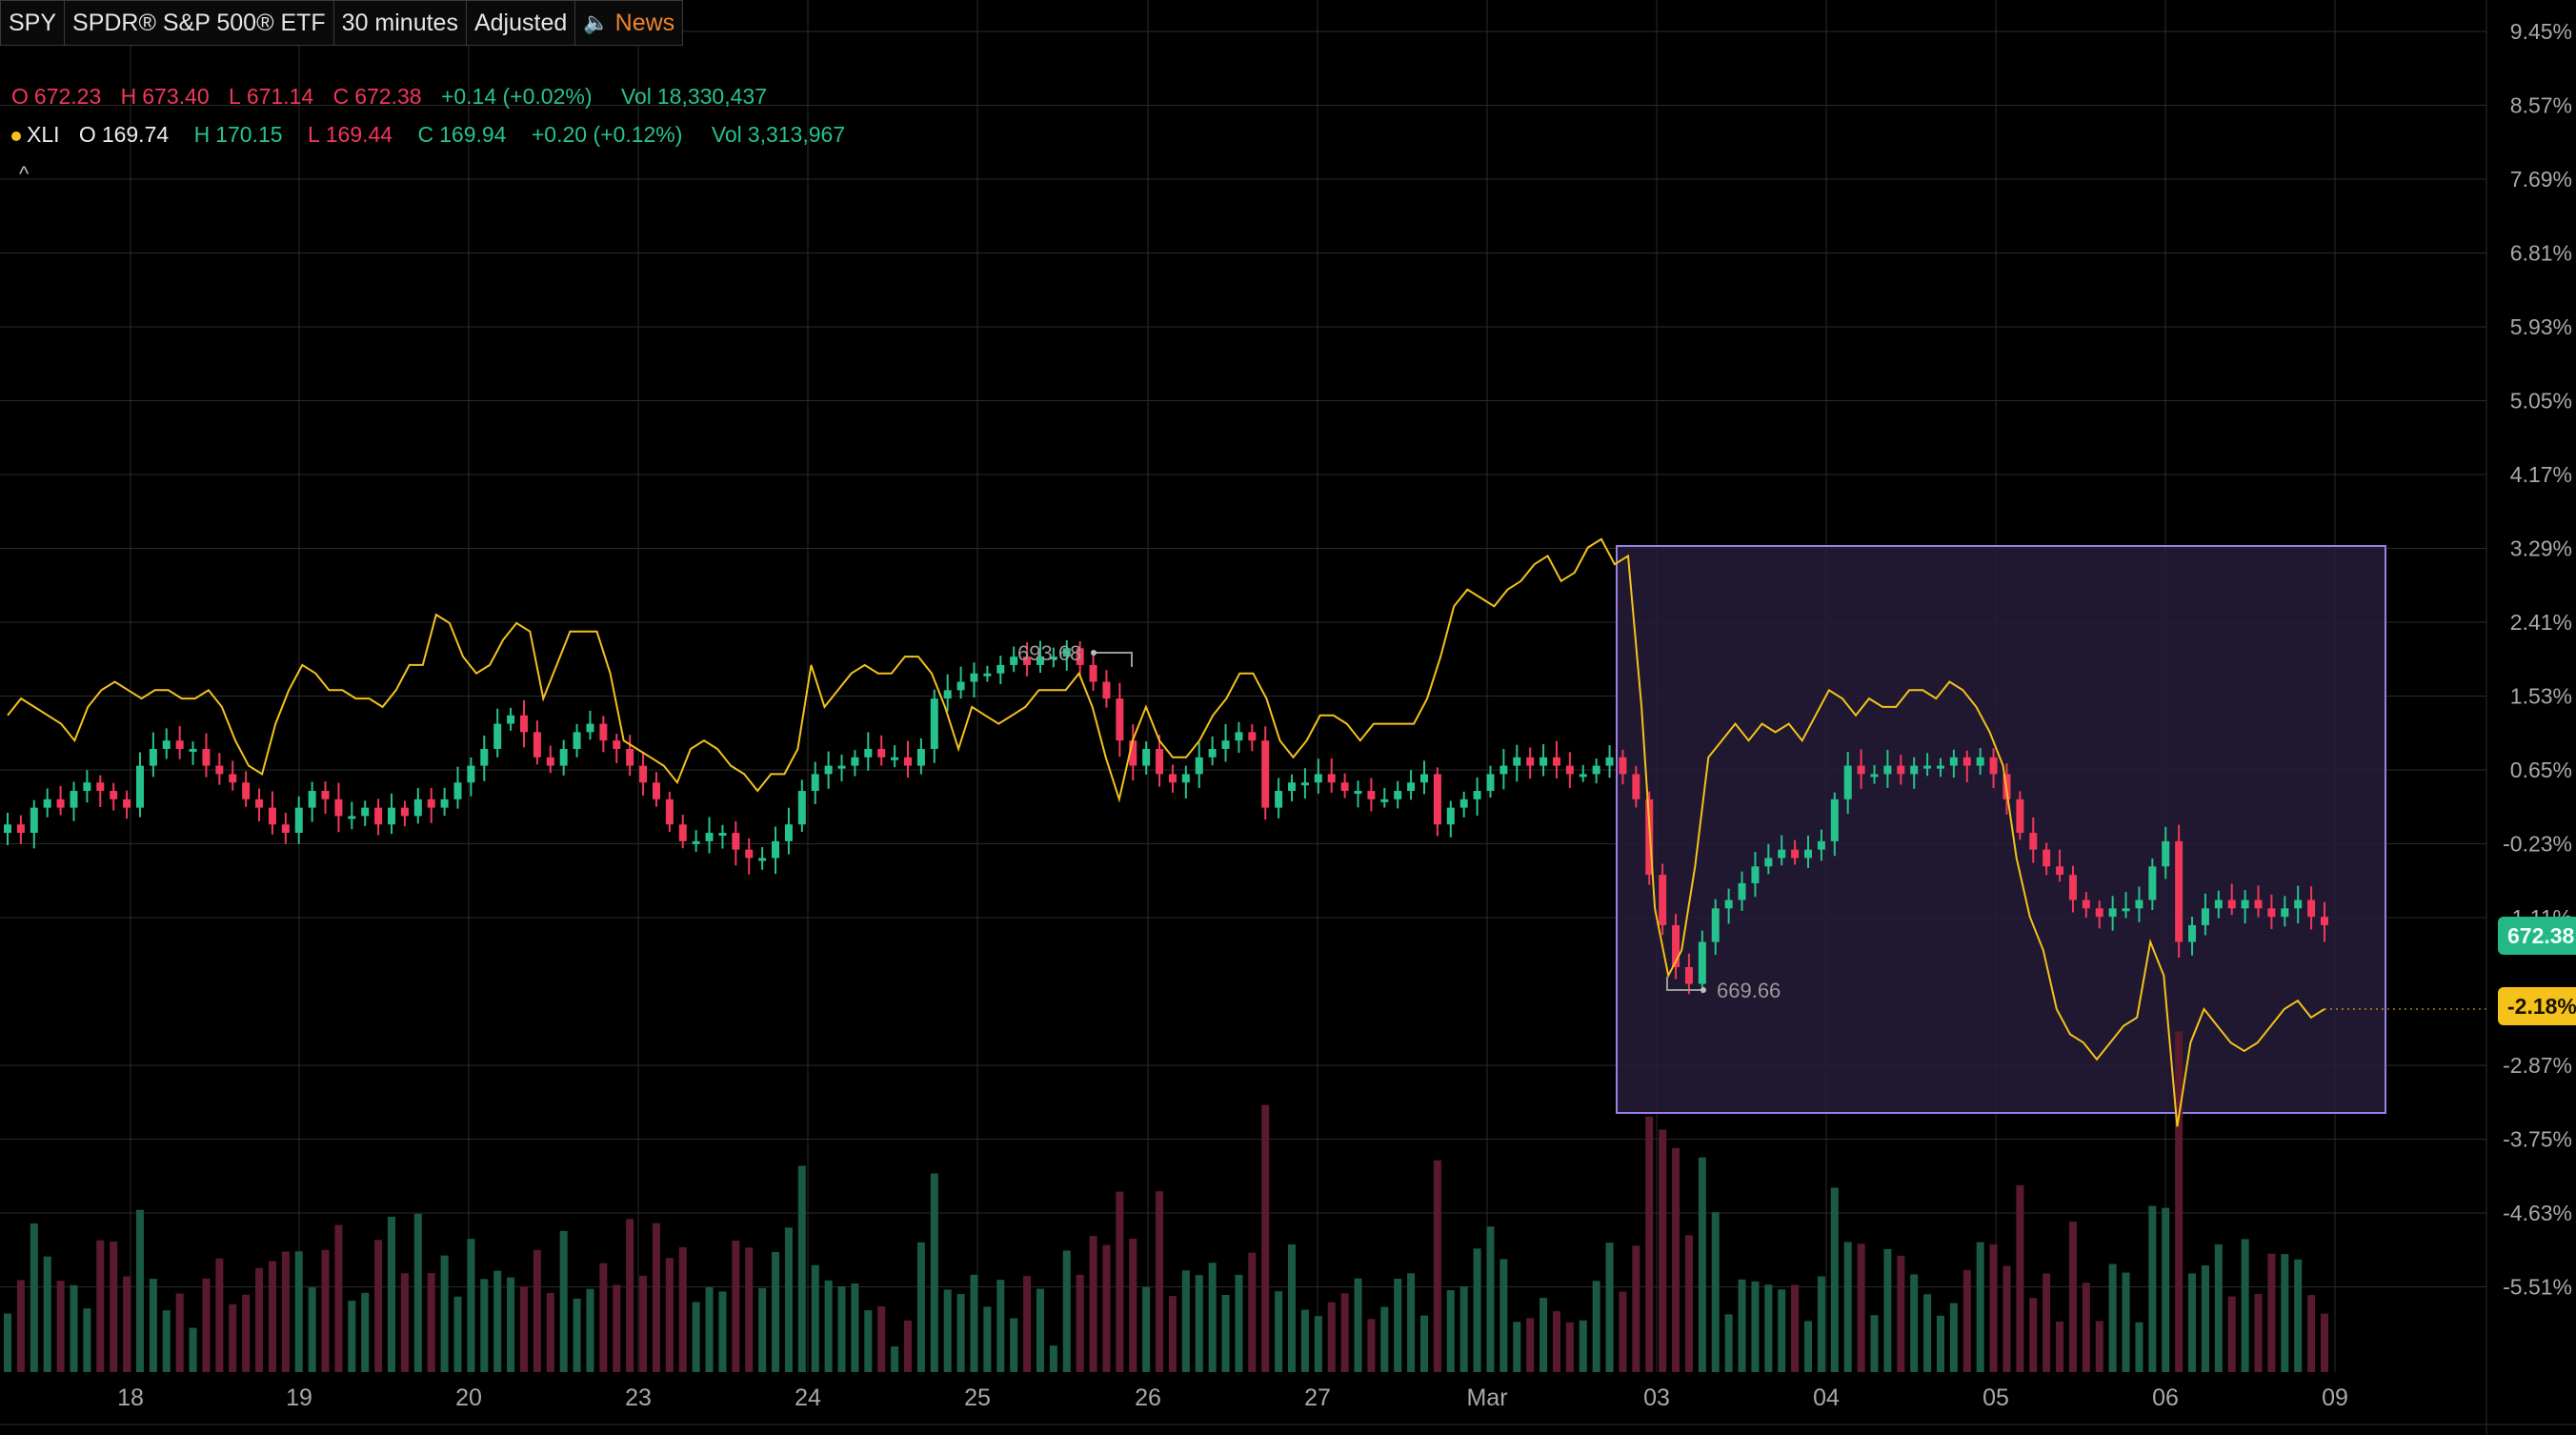 Image resolution: width=2576 pixels, height=1435 pixels. What do you see at coordinates (2001, 829) in the screenshot?
I see `selection-rectangle` at bounding box center [2001, 829].